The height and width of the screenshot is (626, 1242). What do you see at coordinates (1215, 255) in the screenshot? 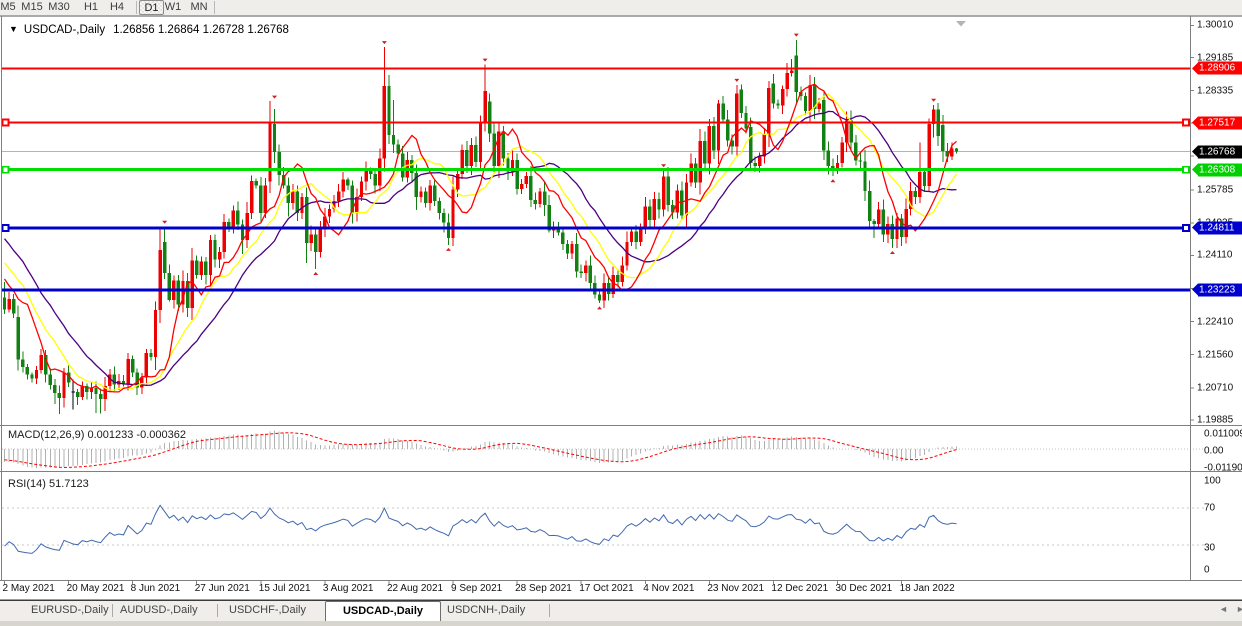
I see `price-tick-1.24110: 1.24110` at bounding box center [1215, 255].